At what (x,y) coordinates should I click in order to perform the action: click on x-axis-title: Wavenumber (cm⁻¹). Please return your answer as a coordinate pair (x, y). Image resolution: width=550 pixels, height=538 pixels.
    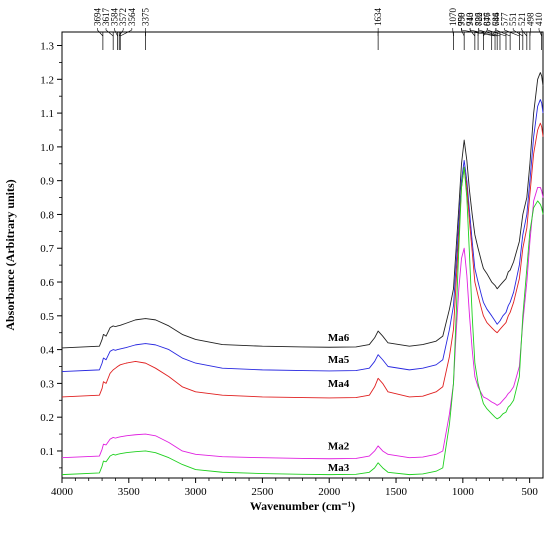
    Looking at the image, I should click on (302, 506).